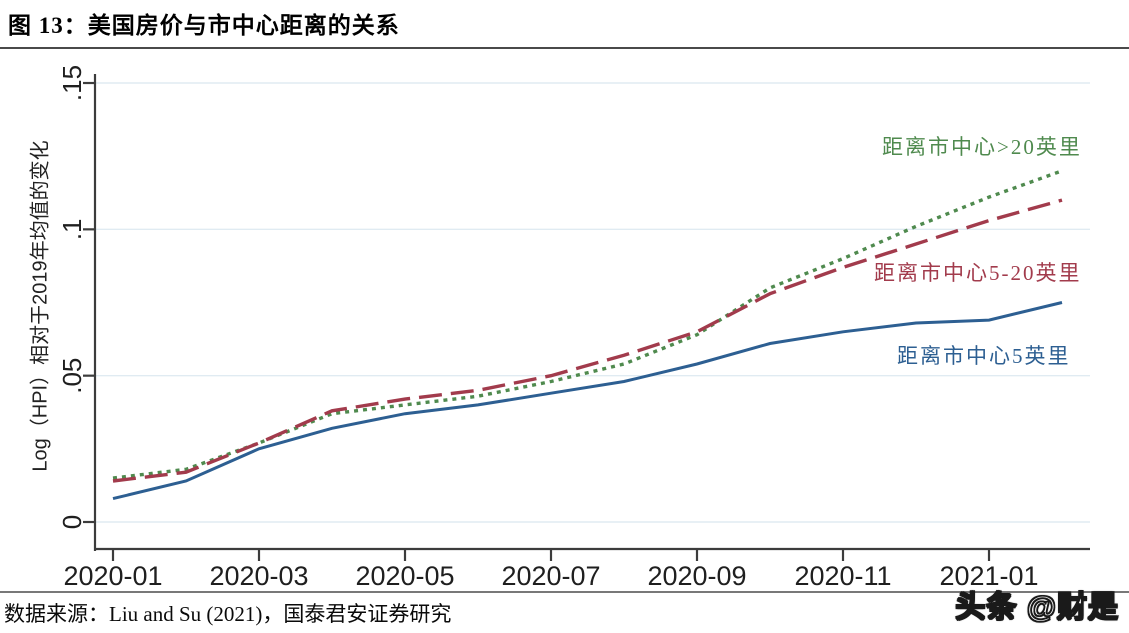  I want to click on watermark: 头条 @财是, so click(1037, 607).